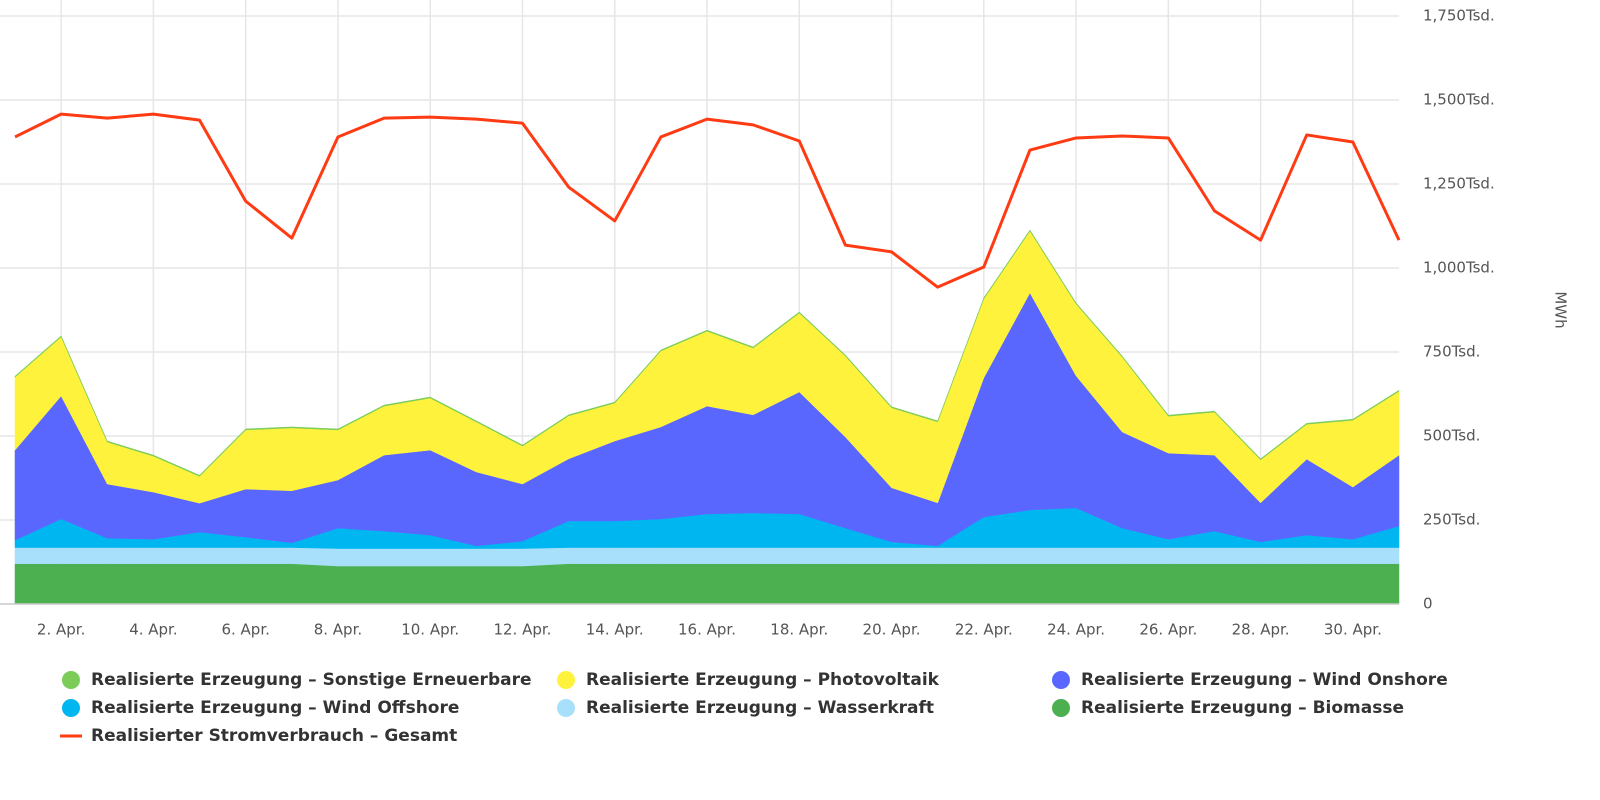 The height and width of the screenshot is (800, 1600). I want to click on legend-item: Realisierte Erzeugung – Wasserkraft, so click(745, 708).